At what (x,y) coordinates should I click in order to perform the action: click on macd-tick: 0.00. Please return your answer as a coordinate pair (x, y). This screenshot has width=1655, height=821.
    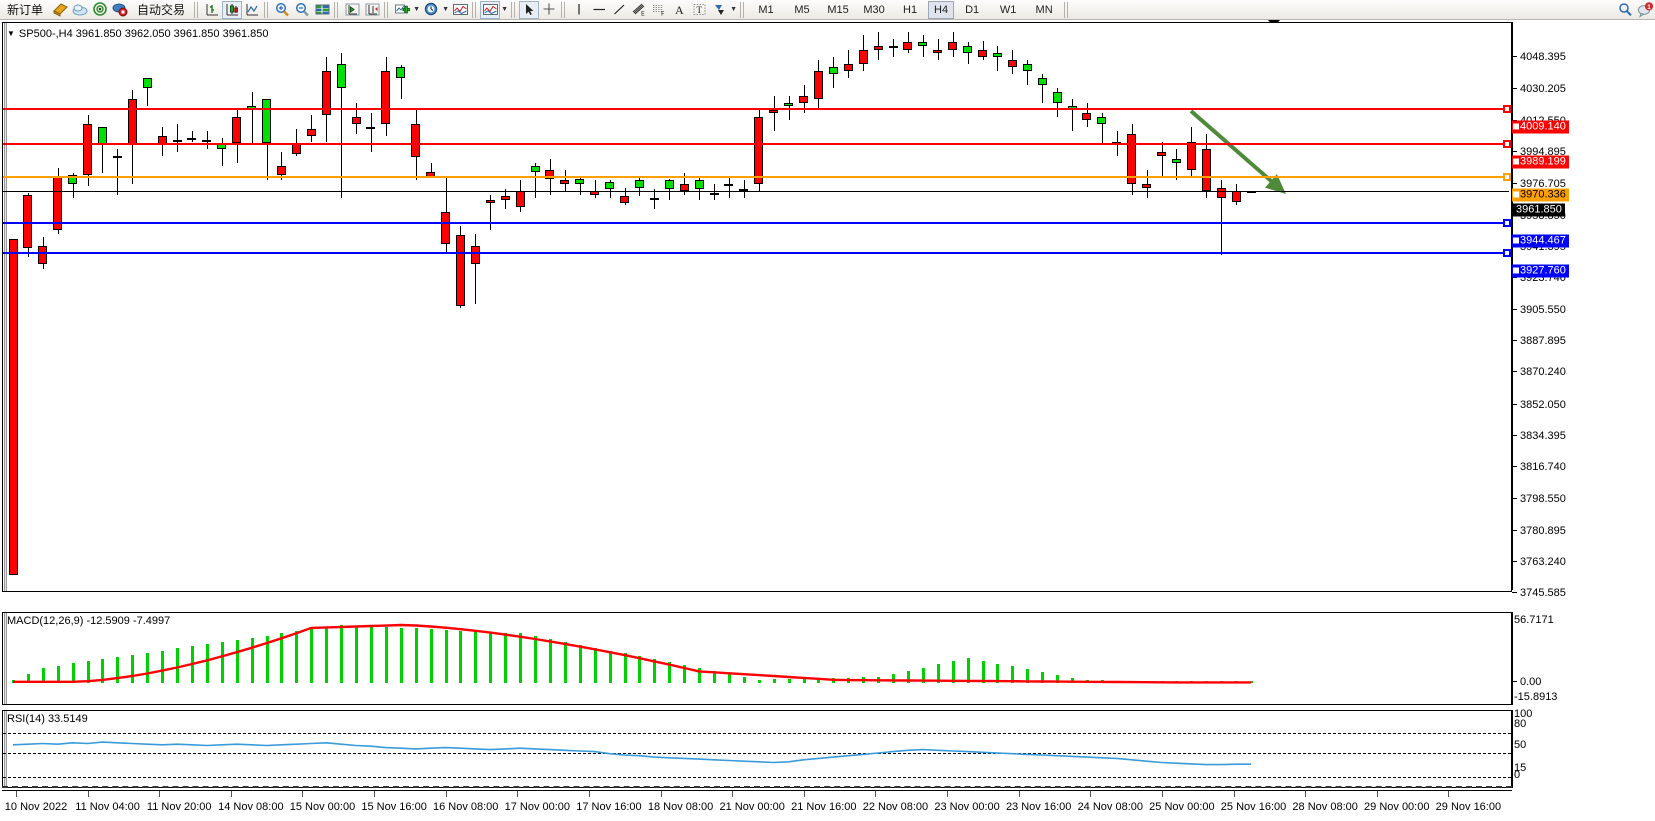
    Looking at the image, I should click on (1526, 682).